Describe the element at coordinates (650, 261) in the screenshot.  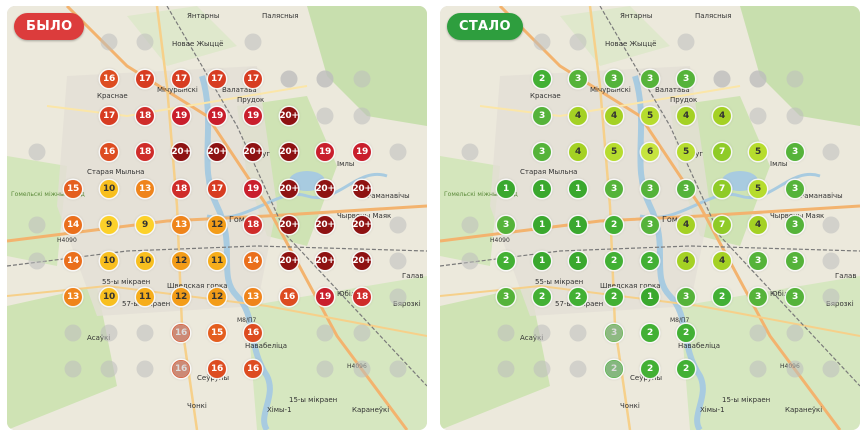
I see `after-marker-5-4: 2` at that location.